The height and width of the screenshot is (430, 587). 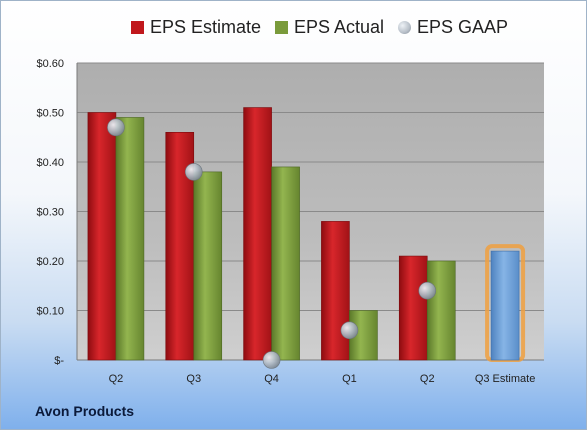 I want to click on x-tick-label: Q3, so click(x=193, y=379).